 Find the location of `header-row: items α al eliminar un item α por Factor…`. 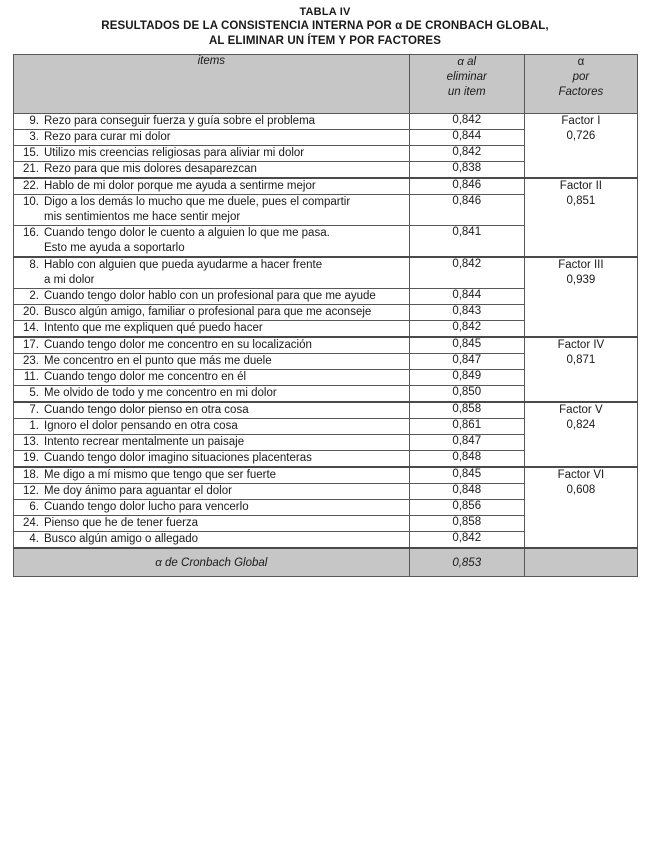

header-row: items α al eliminar un item α por Factor… is located at coordinates (326, 84).